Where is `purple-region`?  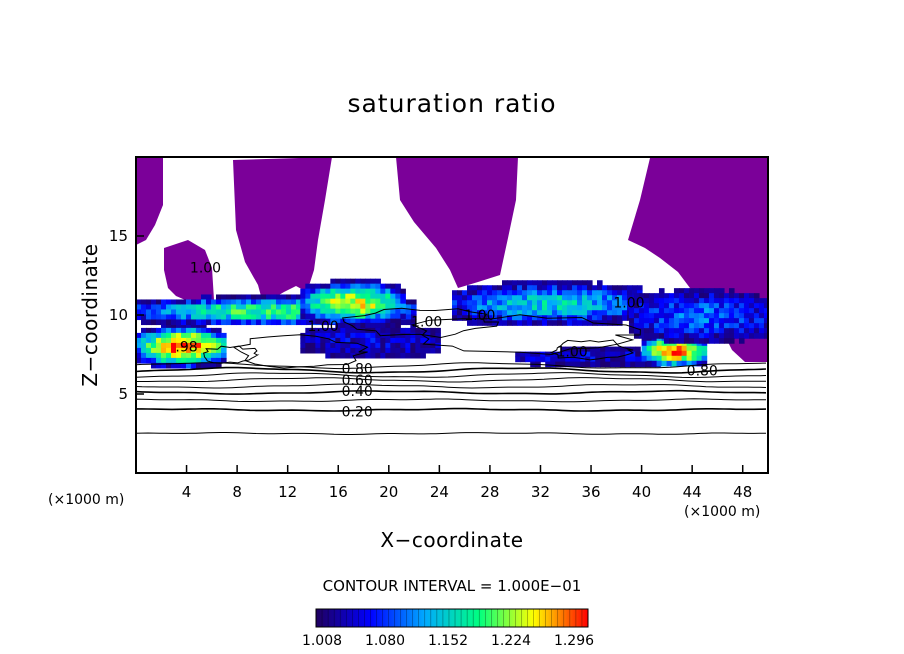 purple-region is located at coordinates (149, 201).